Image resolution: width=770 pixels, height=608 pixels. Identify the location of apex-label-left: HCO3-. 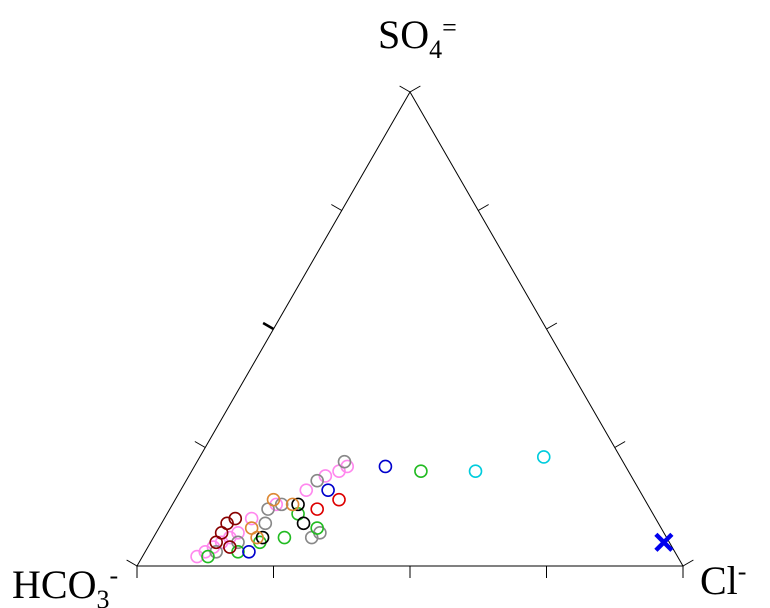
(65, 584).